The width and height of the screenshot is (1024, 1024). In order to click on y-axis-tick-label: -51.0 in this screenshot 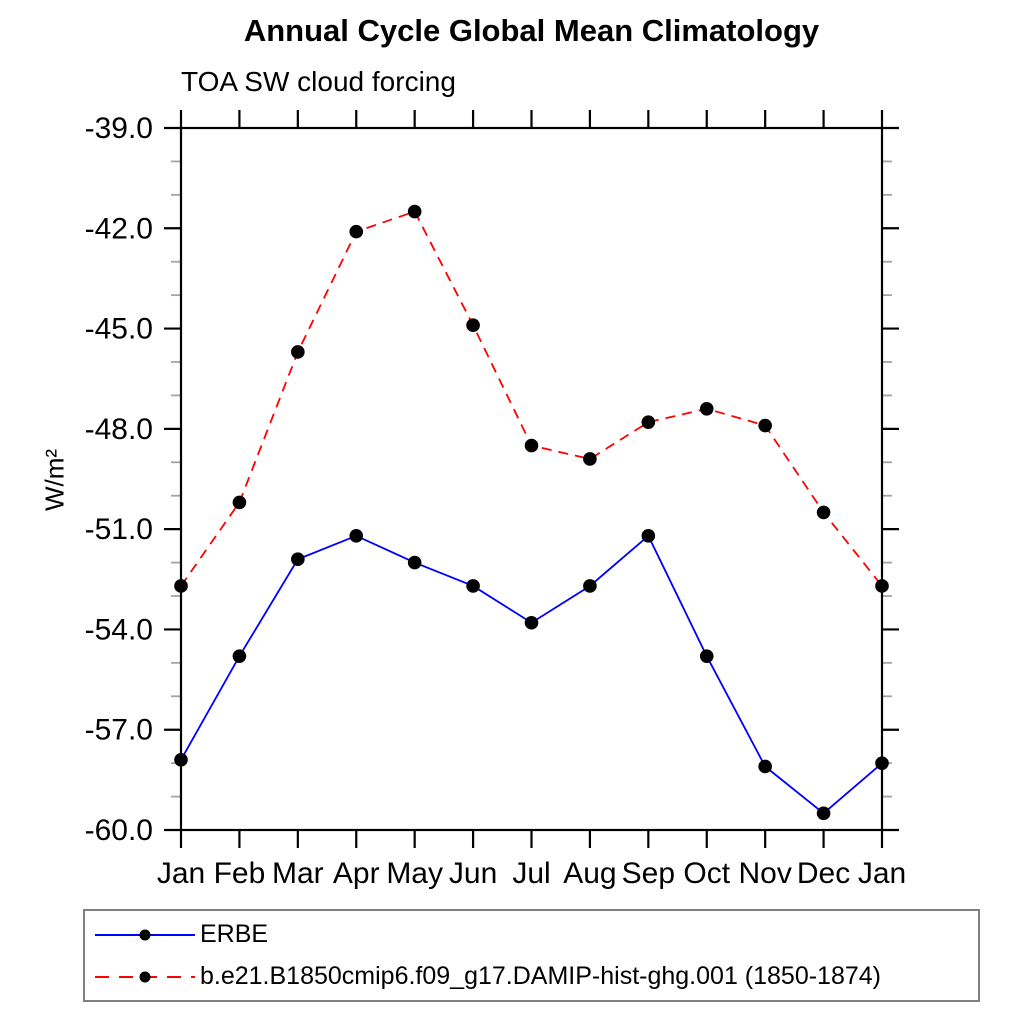, I will do `click(119, 529)`.